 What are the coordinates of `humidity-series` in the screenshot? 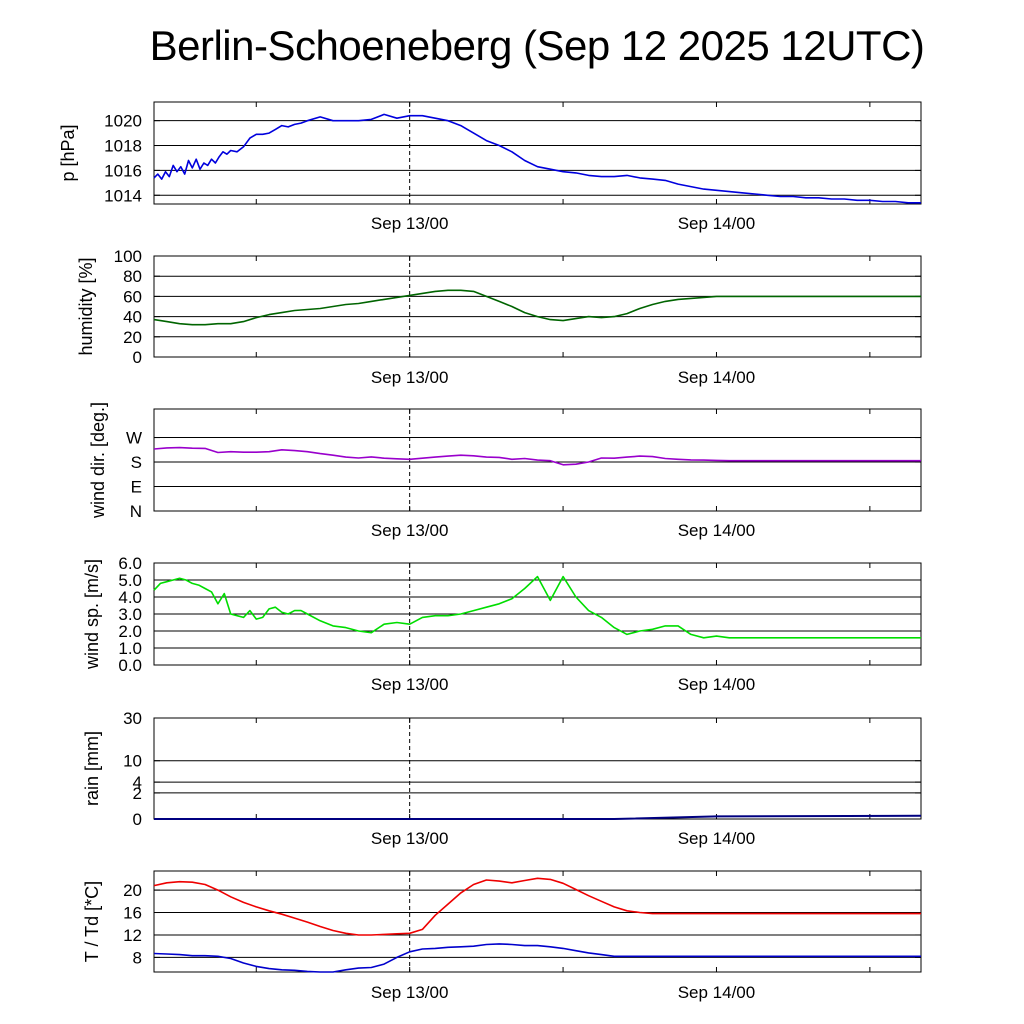 It's located at (537, 307).